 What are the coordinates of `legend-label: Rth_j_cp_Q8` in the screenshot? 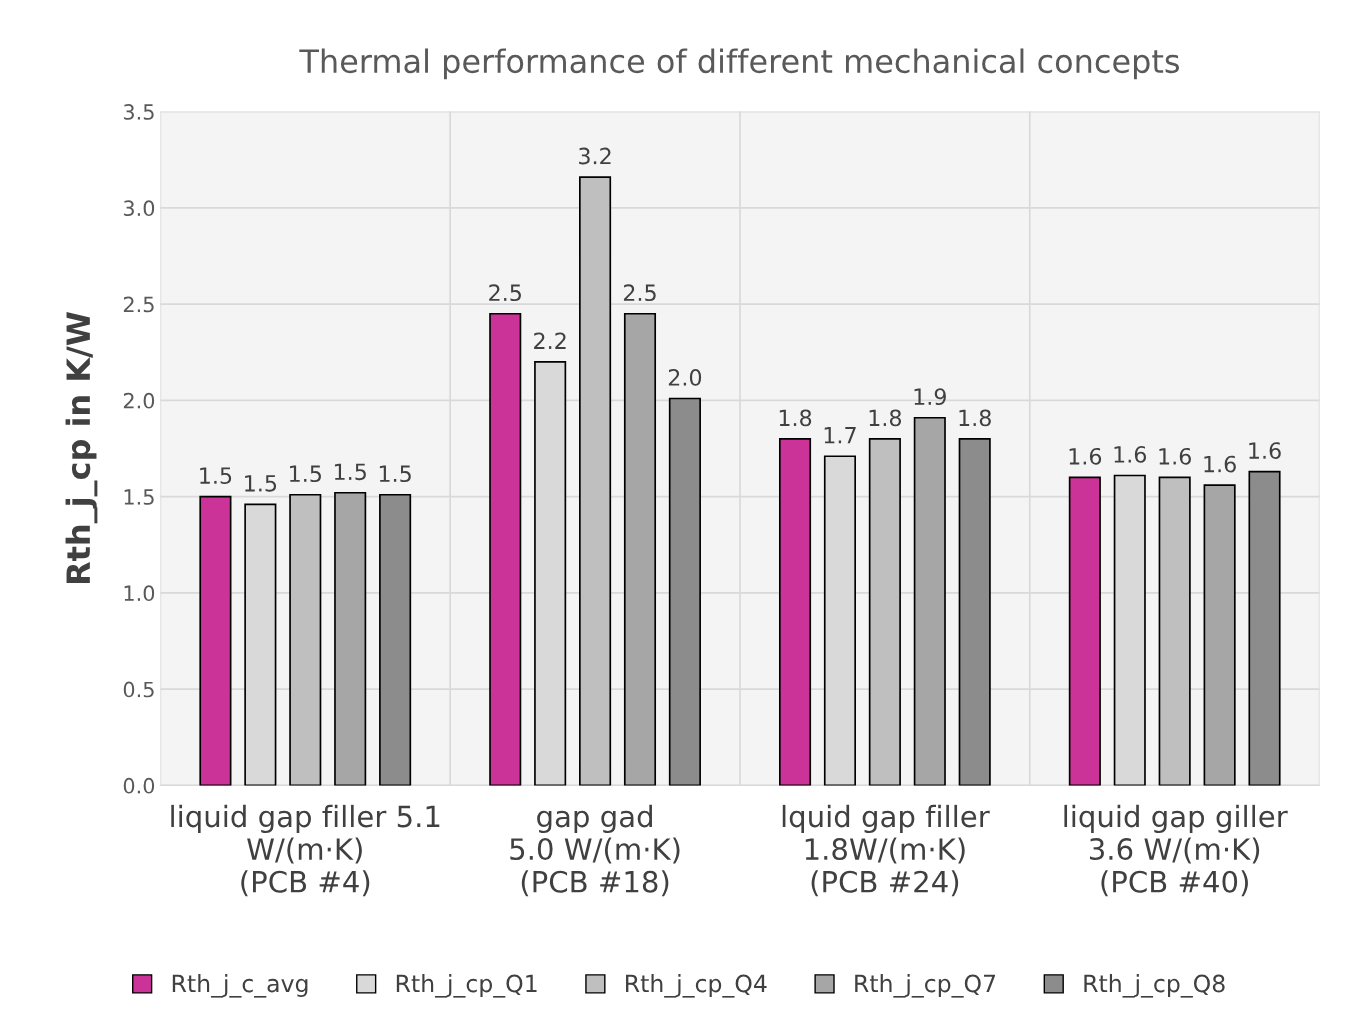 It's located at (1154, 986).